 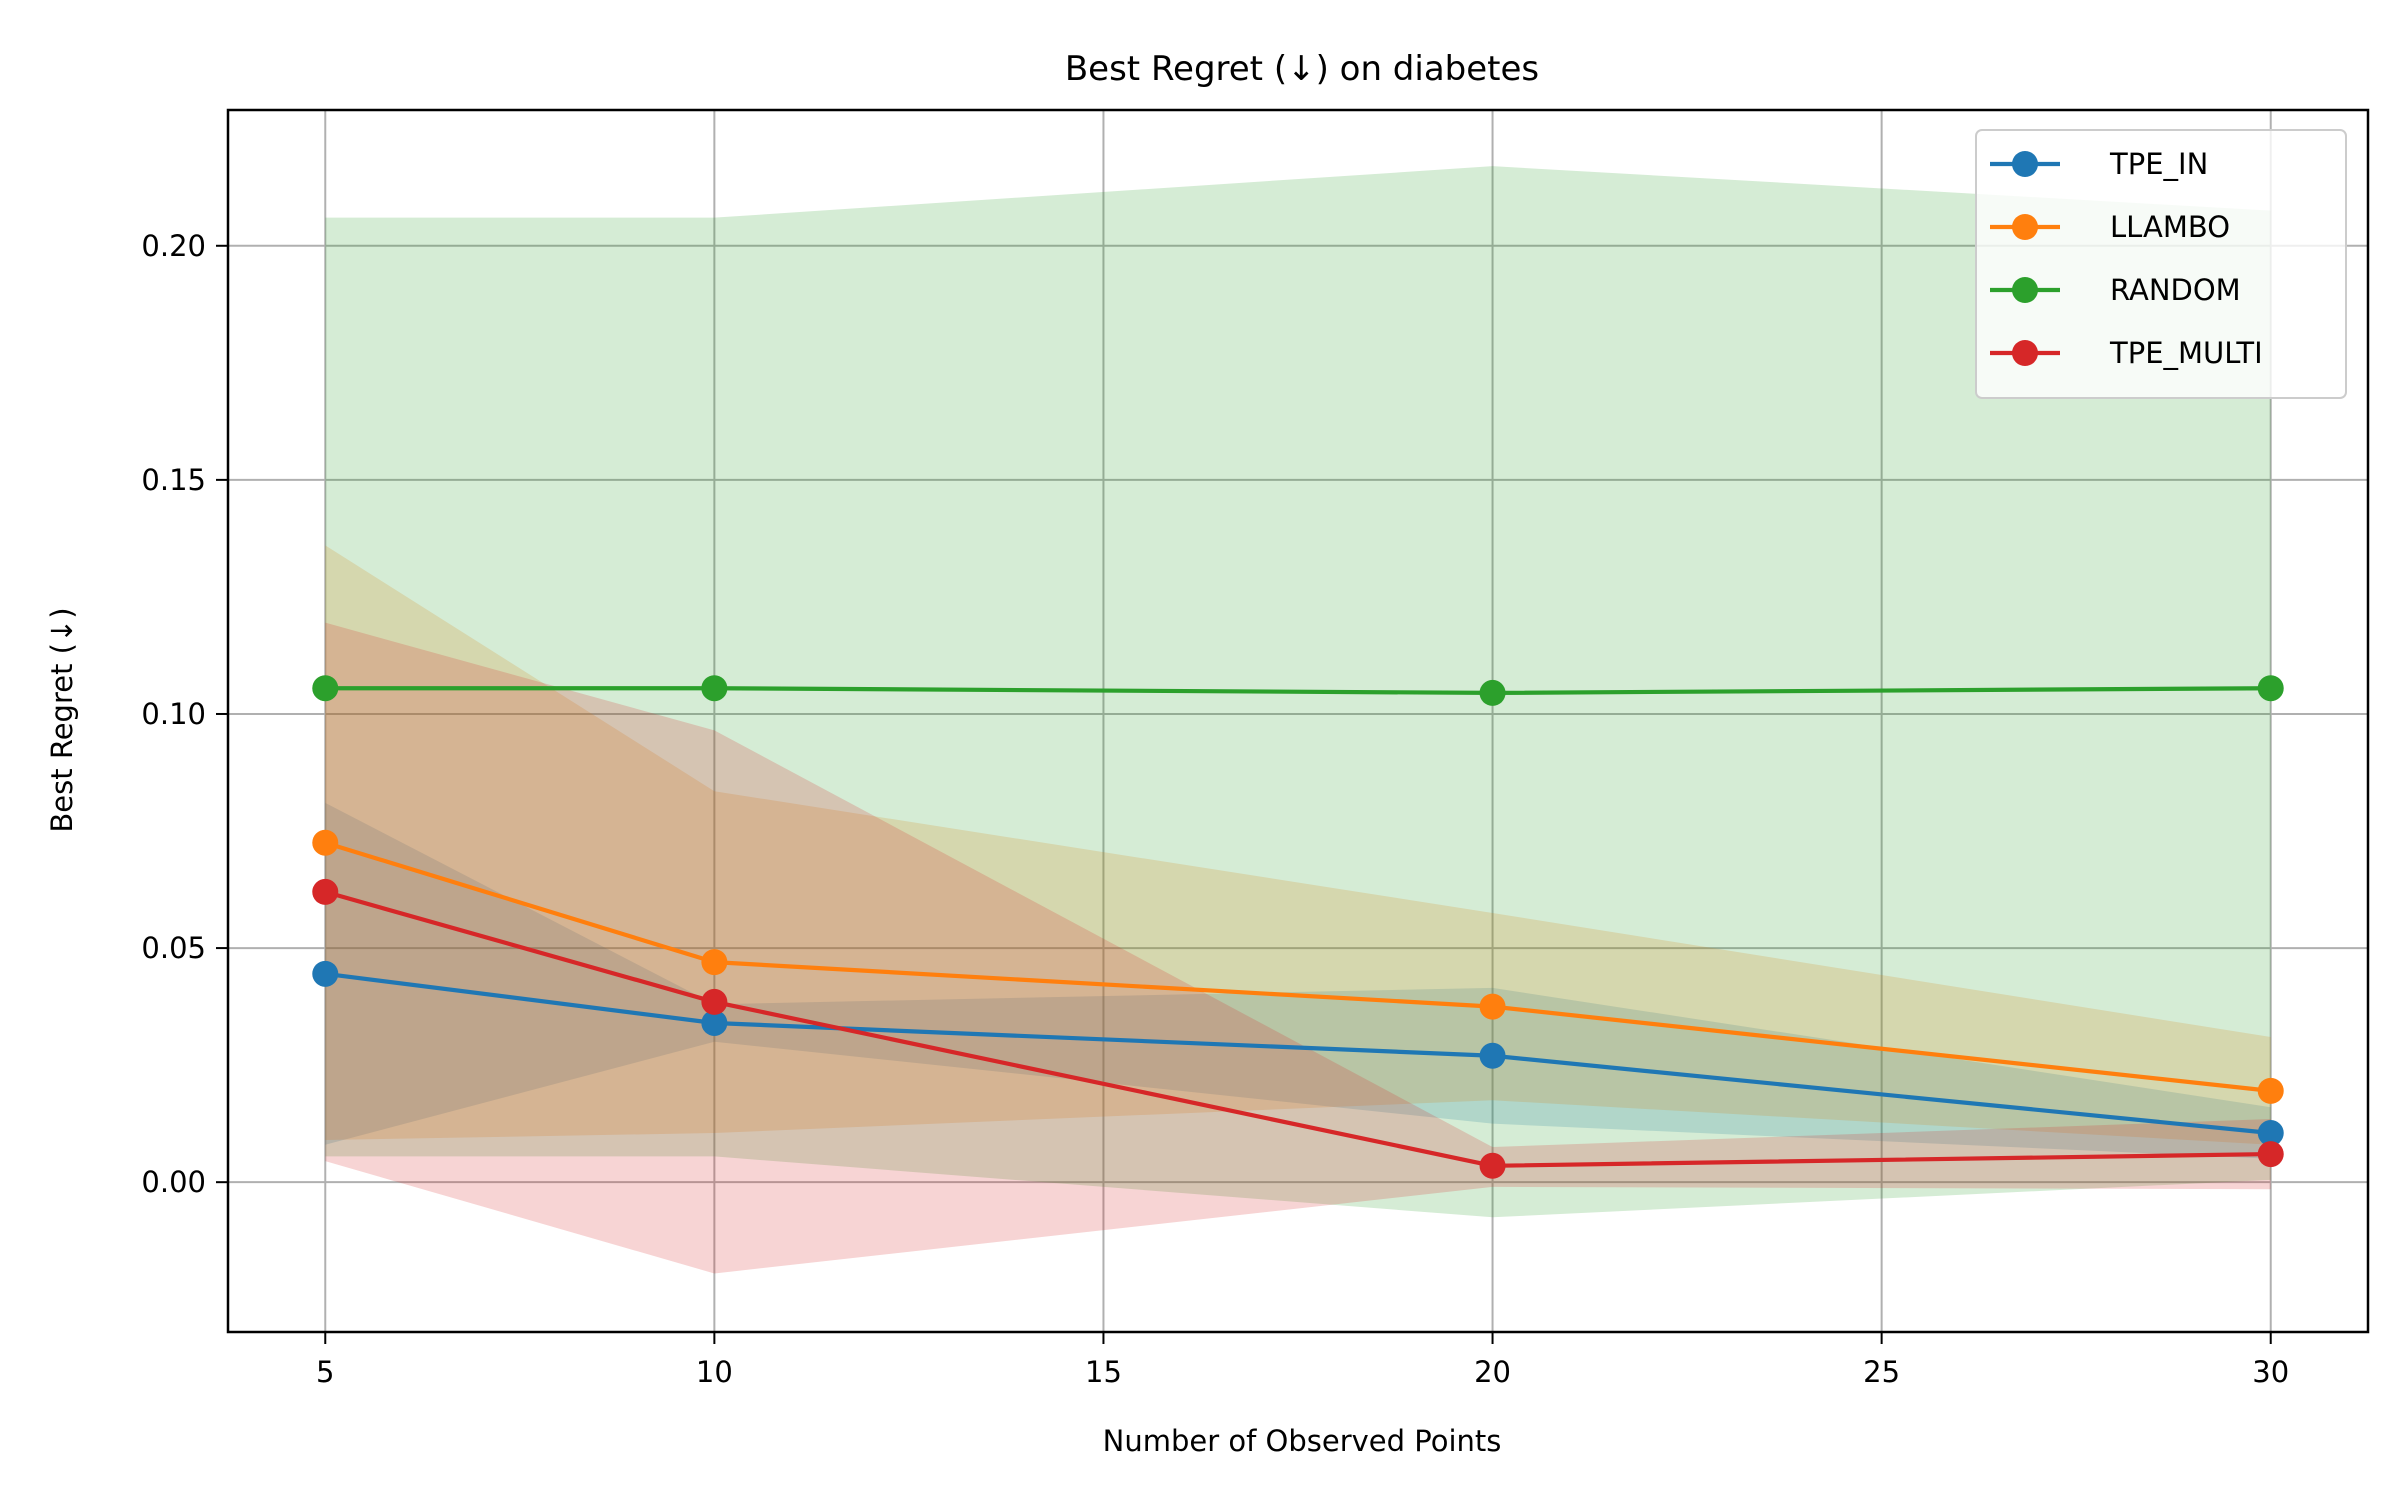 What do you see at coordinates (62, 719) in the screenshot?
I see `y-axis-label: Best Regret (↓)` at bounding box center [62, 719].